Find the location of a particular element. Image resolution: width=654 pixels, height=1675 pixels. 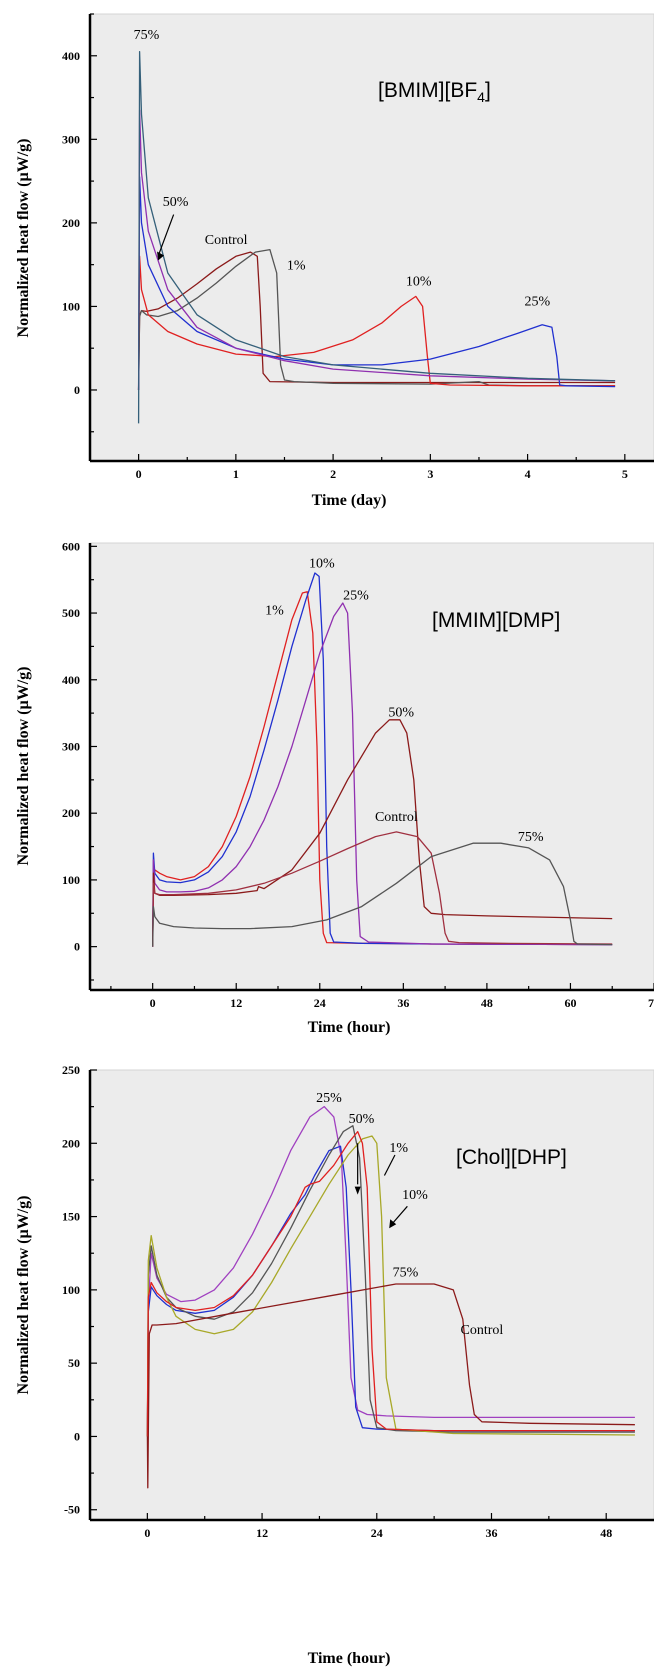

x-tick-label: 4 is located at coordinates (528, 474).